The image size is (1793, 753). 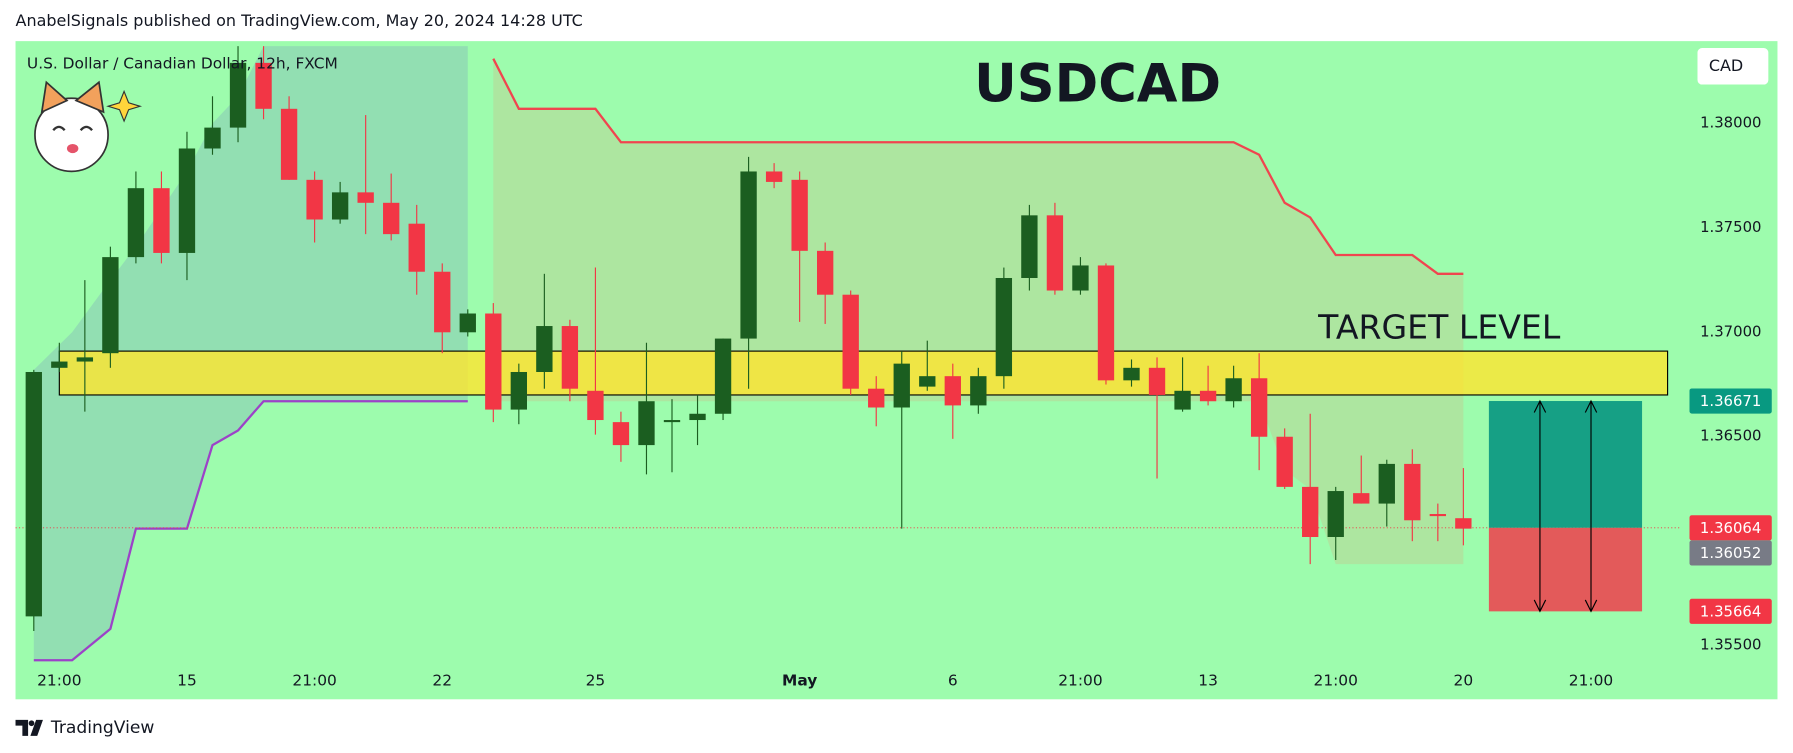 I want to click on price-tag-label: 1.36052, so click(x=1730, y=553).